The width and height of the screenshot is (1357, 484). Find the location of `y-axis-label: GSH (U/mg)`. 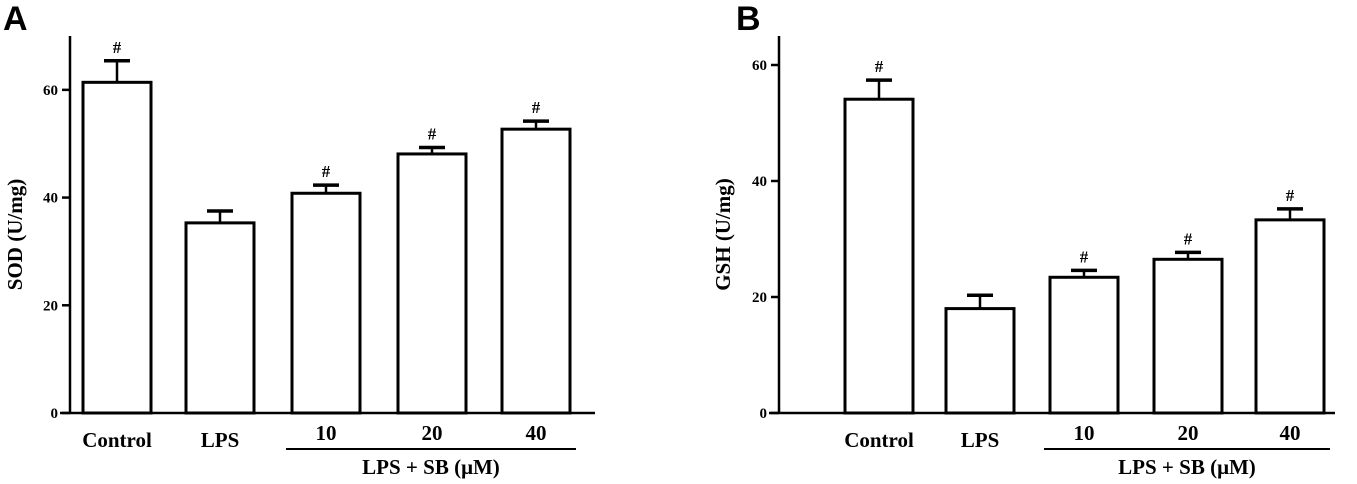

y-axis-label: GSH (U/mg) is located at coordinates (723, 234).